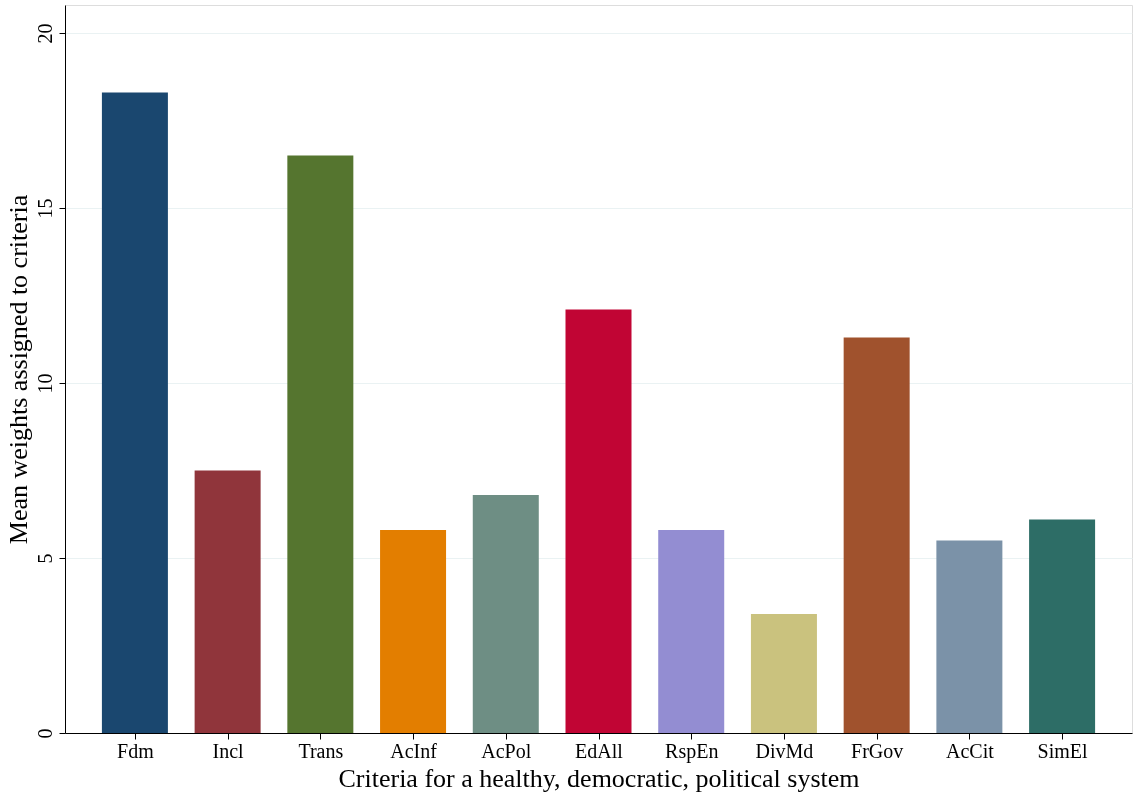  Describe the element at coordinates (692, 751) in the screenshot. I see `x-tick-label: RspEn` at that location.